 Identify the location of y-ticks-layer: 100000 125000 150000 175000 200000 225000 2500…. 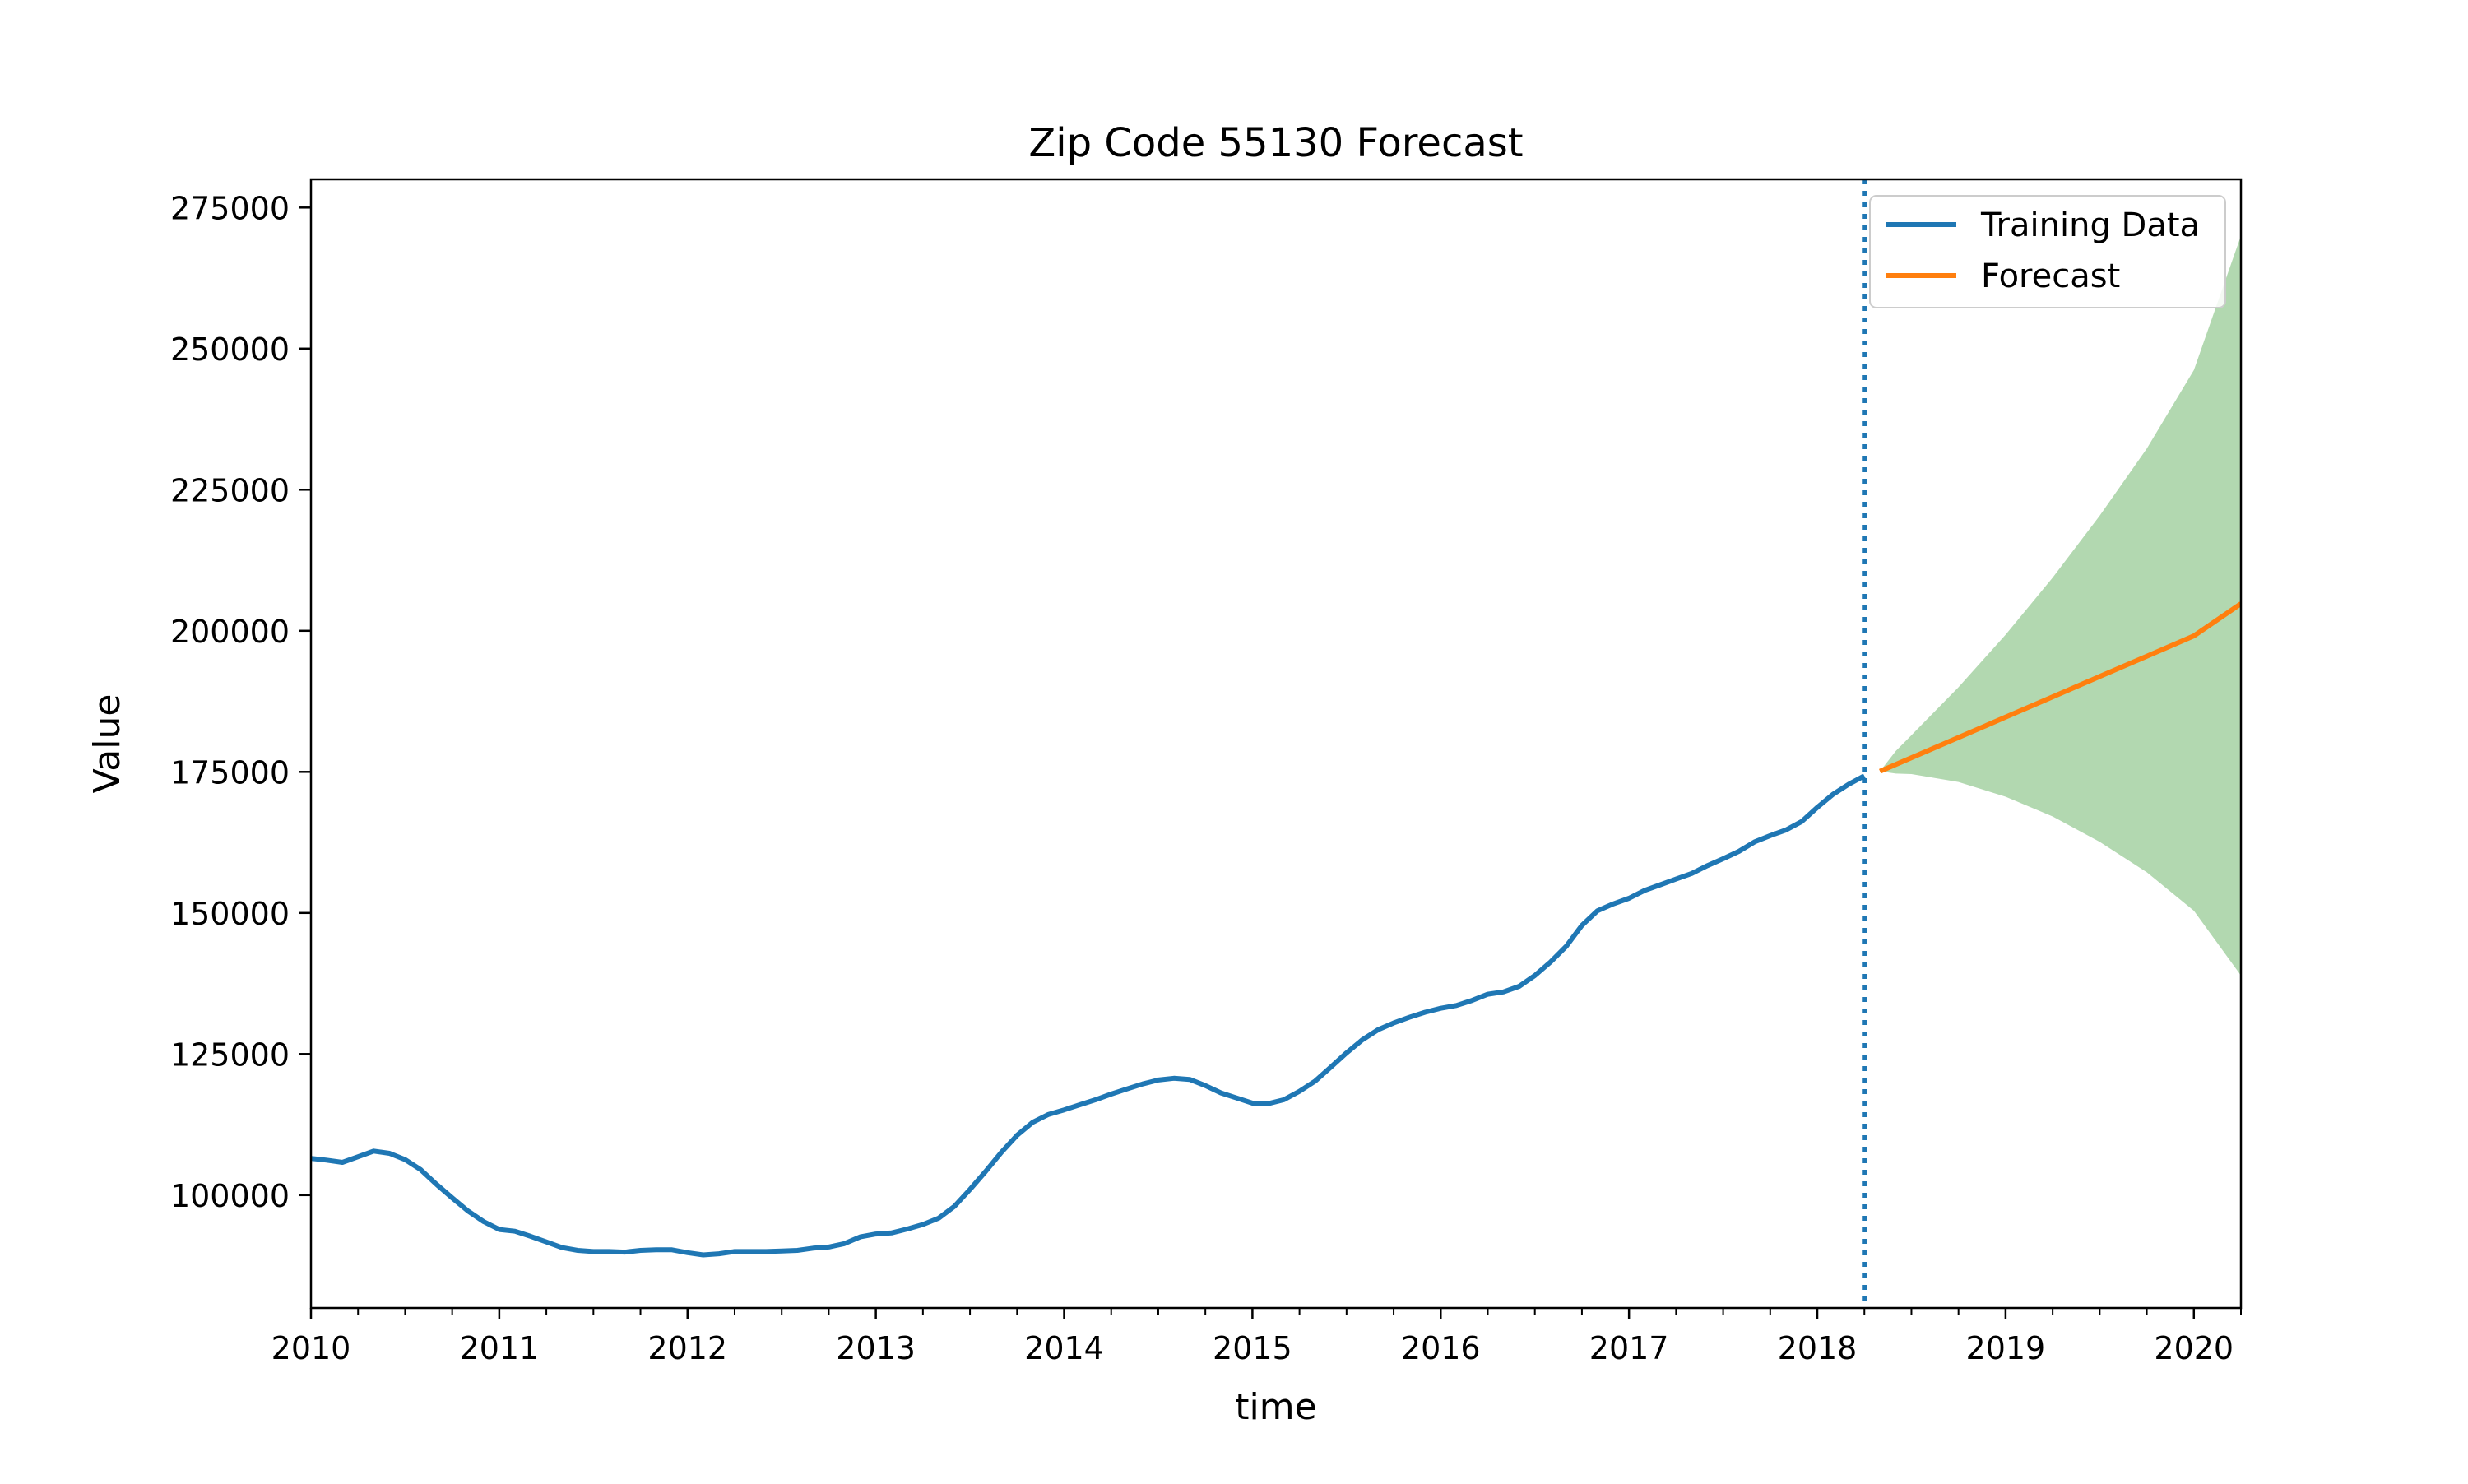
(241, 702).